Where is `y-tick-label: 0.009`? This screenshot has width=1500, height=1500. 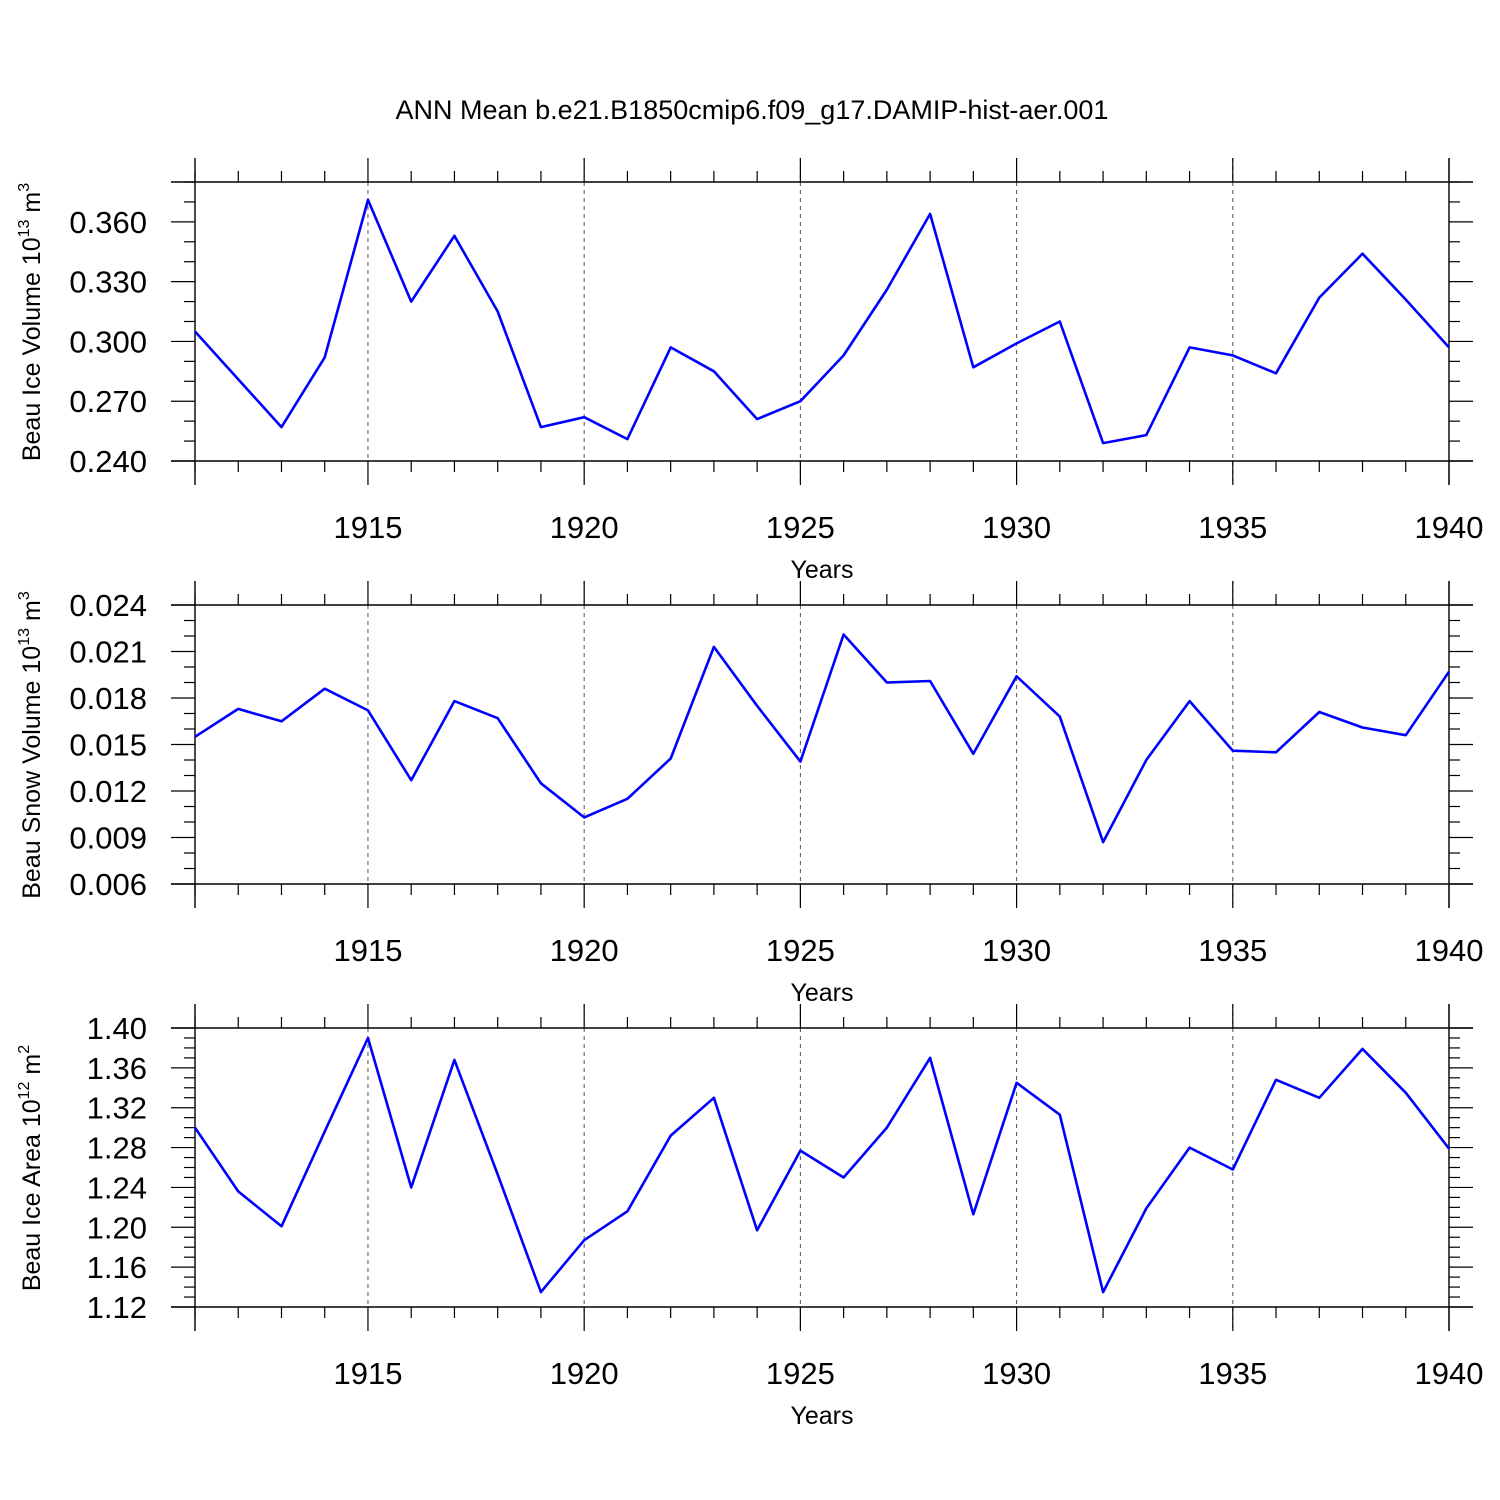
y-tick-label: 0.009 is located at coordinates (108, 838).